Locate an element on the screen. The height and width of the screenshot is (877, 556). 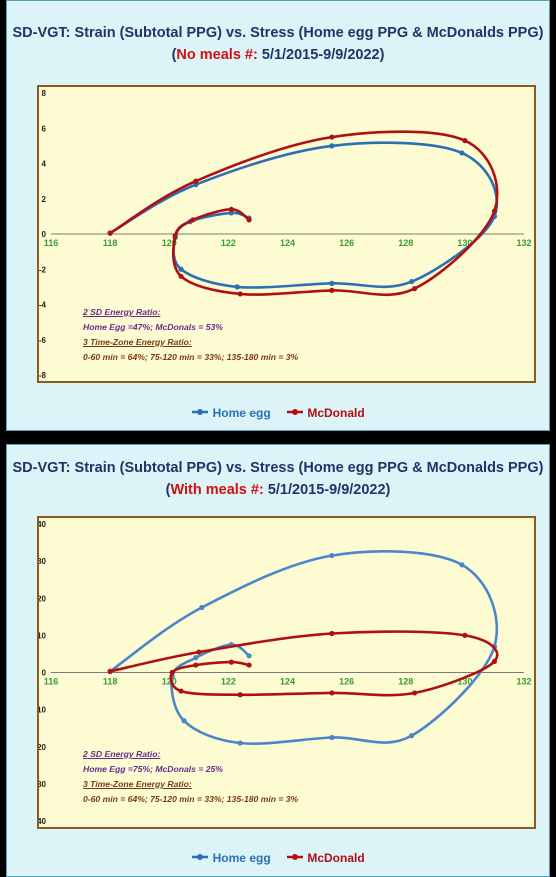
legend-mcdonald: McDonald is located at coordinates (325, 413).